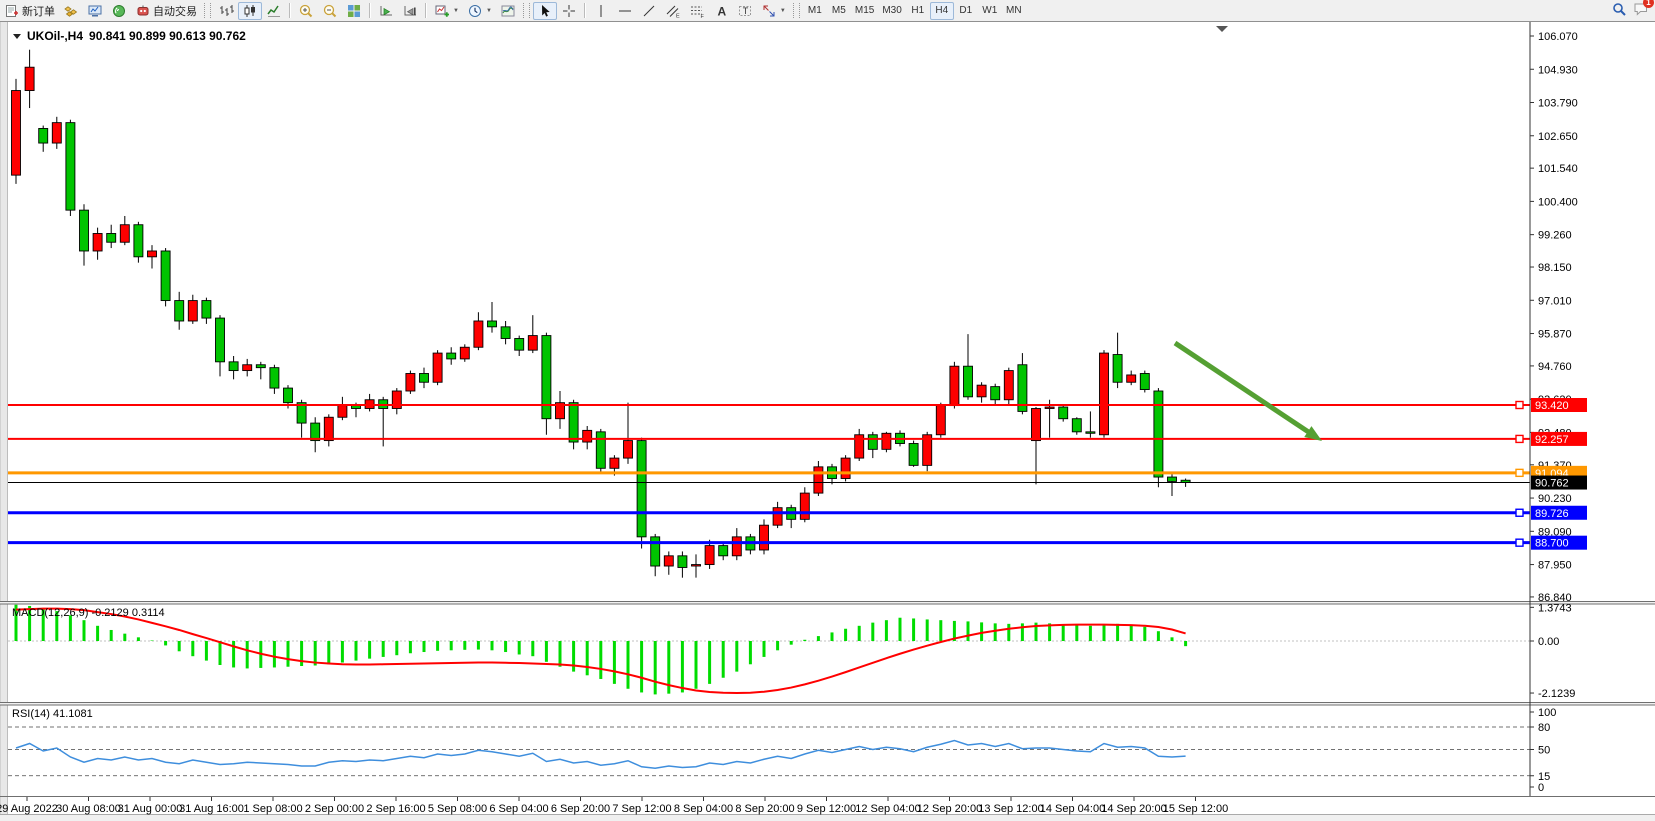 The width and height of the screenshot is (1655, 821). What do you see at coordinates (584, 10) in the screenshot?
I see `toolbar-separator` at bounding box center [584, 10].